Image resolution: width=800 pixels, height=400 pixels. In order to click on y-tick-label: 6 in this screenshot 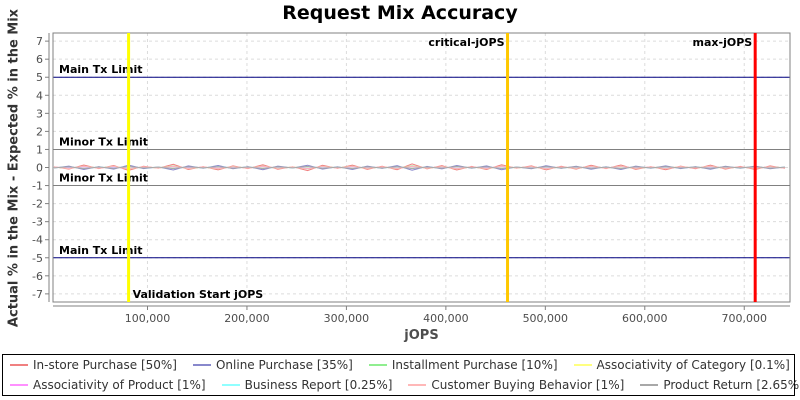, I will do `click(39, 59)`.